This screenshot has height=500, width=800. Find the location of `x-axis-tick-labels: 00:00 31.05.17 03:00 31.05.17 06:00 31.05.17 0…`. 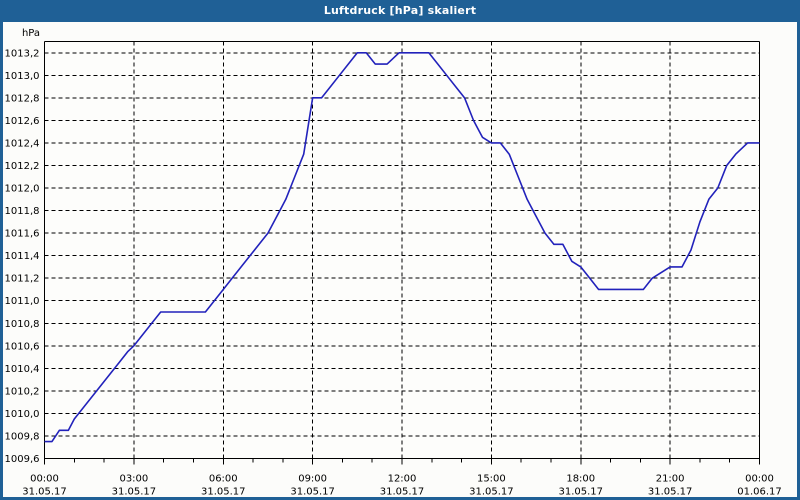

x-axis-tick-labels: 00:00 31.05.17 03:00 31.05.17 06:00 31.05.17 0… is located at coordinates (402, 486).